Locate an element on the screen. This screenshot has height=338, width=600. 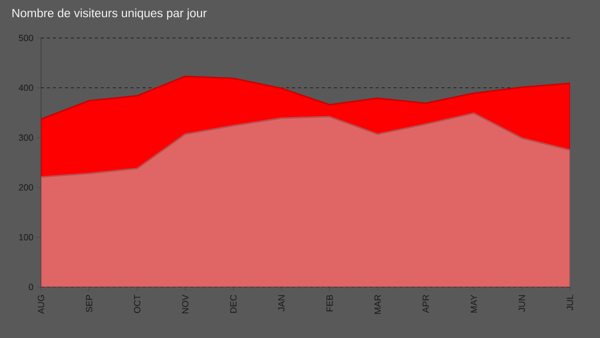
y-tick-label: 200 is located at coordinates (26, 187).